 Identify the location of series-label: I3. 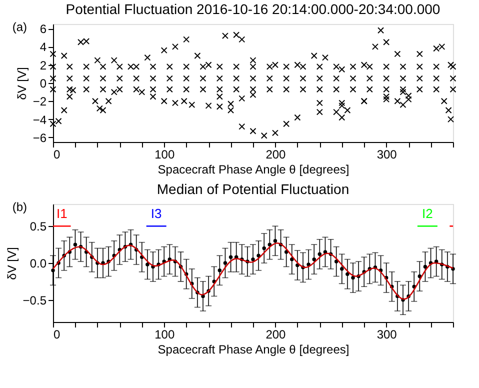
(156, 214).